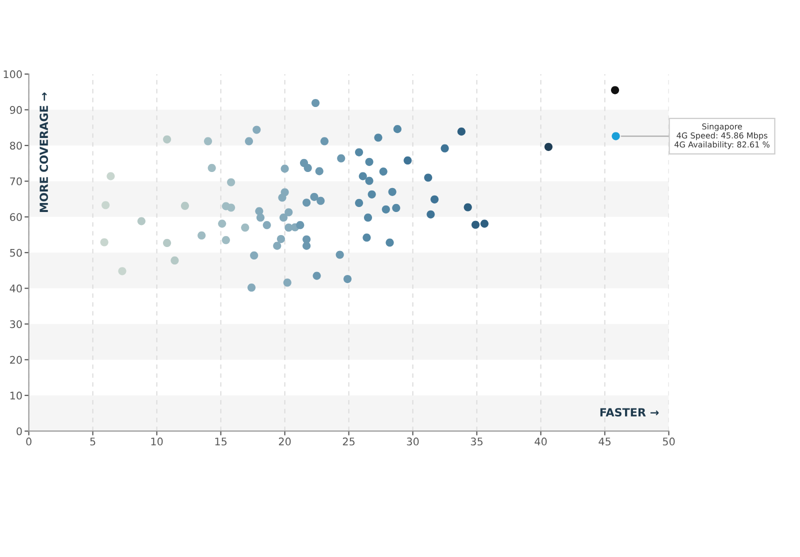 This screenshot has height=557, width=800. Describe the element at coordinates (93, 442) in the screenshot. I see `x-tick-label: 5` at that location.